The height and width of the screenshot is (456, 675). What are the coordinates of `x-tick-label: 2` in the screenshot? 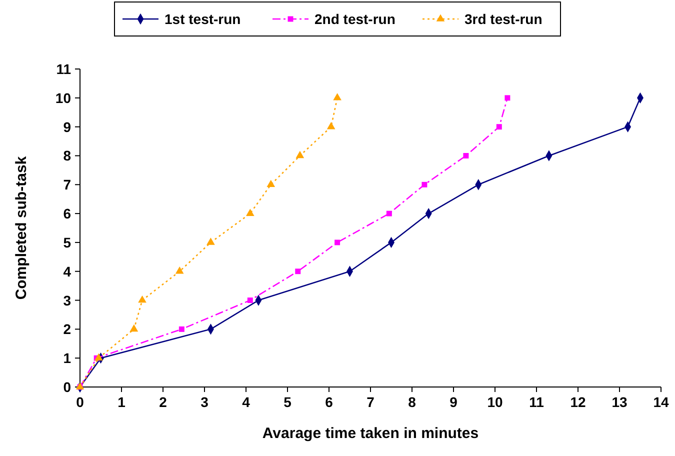 It's located at (163, 402).